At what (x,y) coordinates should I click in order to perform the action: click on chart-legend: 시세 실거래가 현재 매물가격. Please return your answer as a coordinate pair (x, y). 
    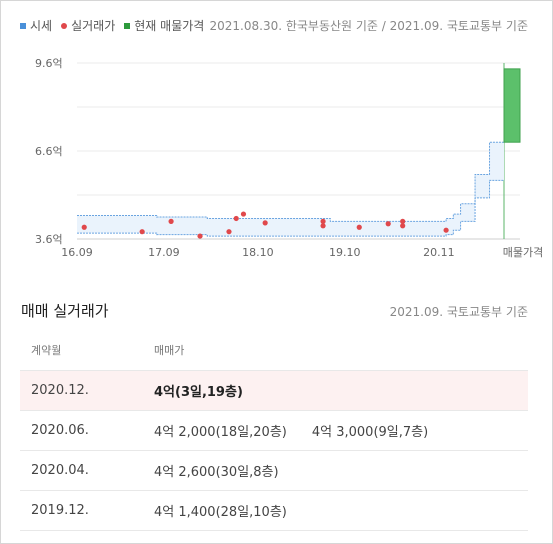
    Looking at the image, I should click on (116, 25).